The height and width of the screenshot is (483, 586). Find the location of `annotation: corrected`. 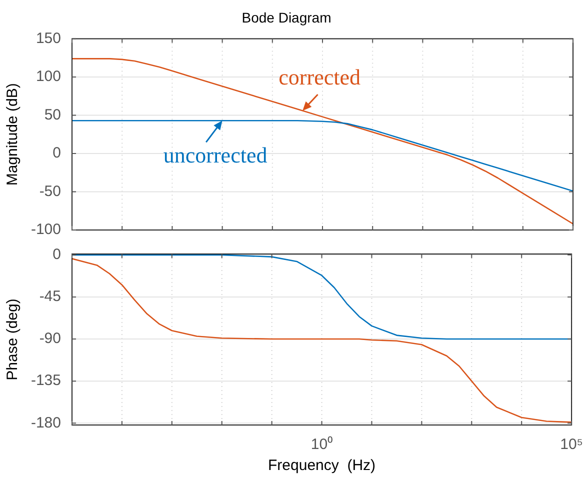

annotation: corrected is located at coordinates (319, 77).